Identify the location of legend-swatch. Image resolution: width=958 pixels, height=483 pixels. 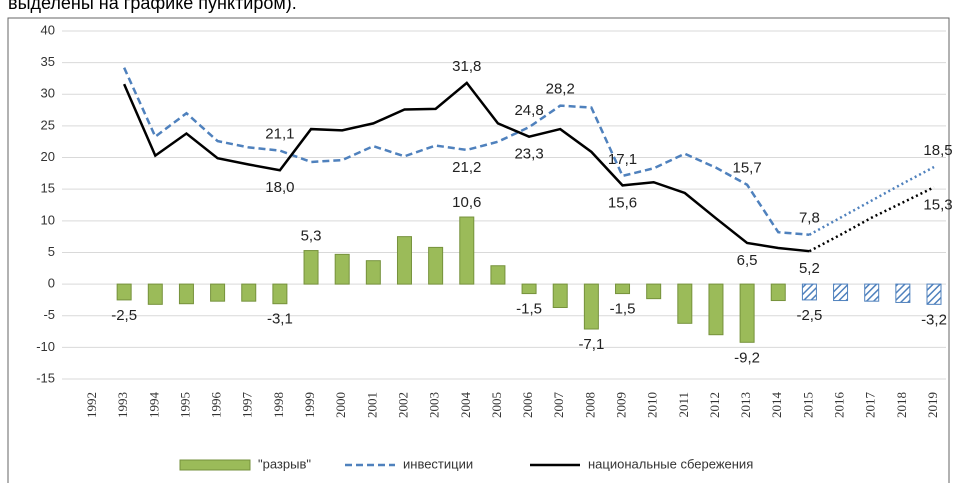
(215, 465).